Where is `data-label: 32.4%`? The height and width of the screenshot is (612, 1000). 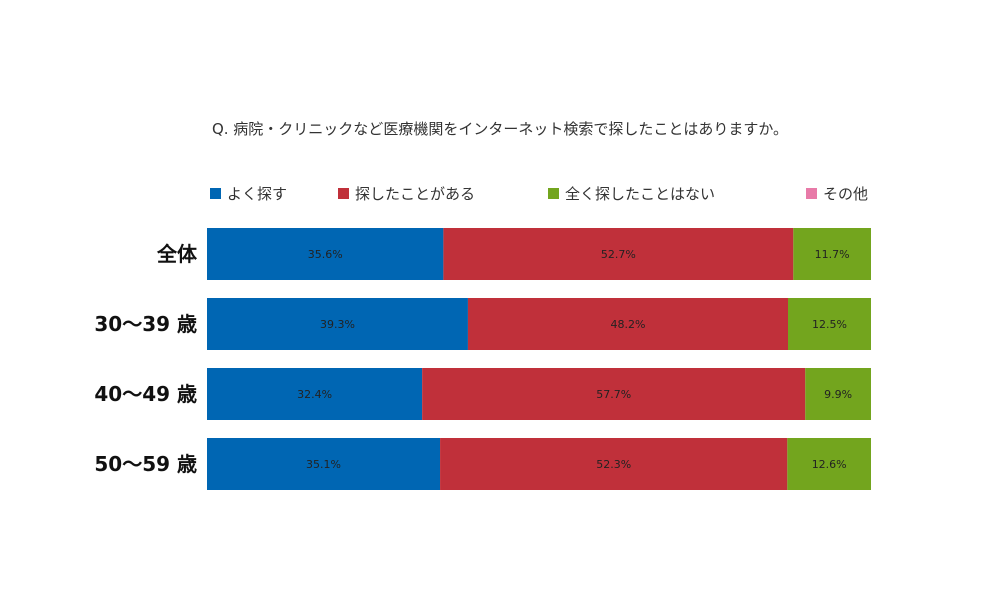 data-label: 32.4% is located at coordinates (314, 394).